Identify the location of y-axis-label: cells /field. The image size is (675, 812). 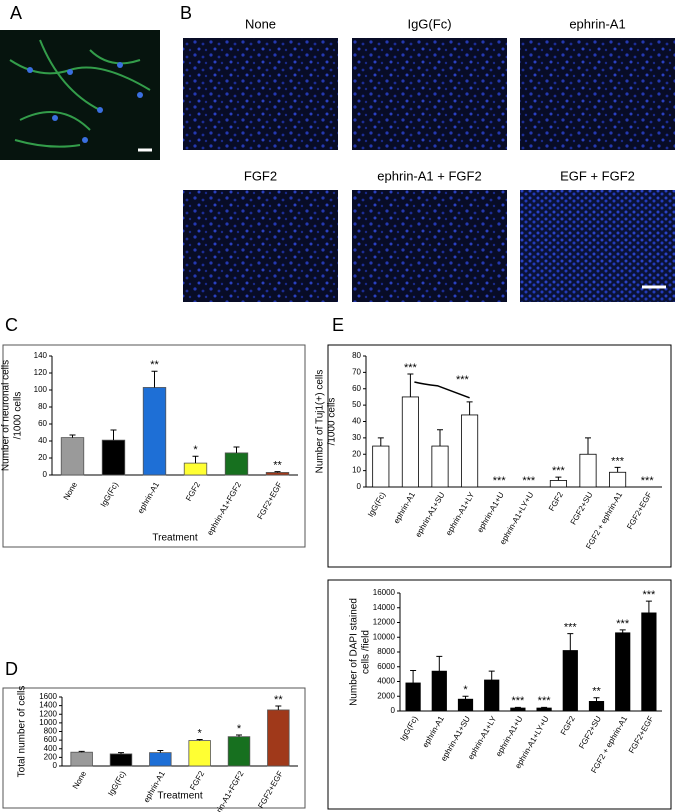
(366, 652).